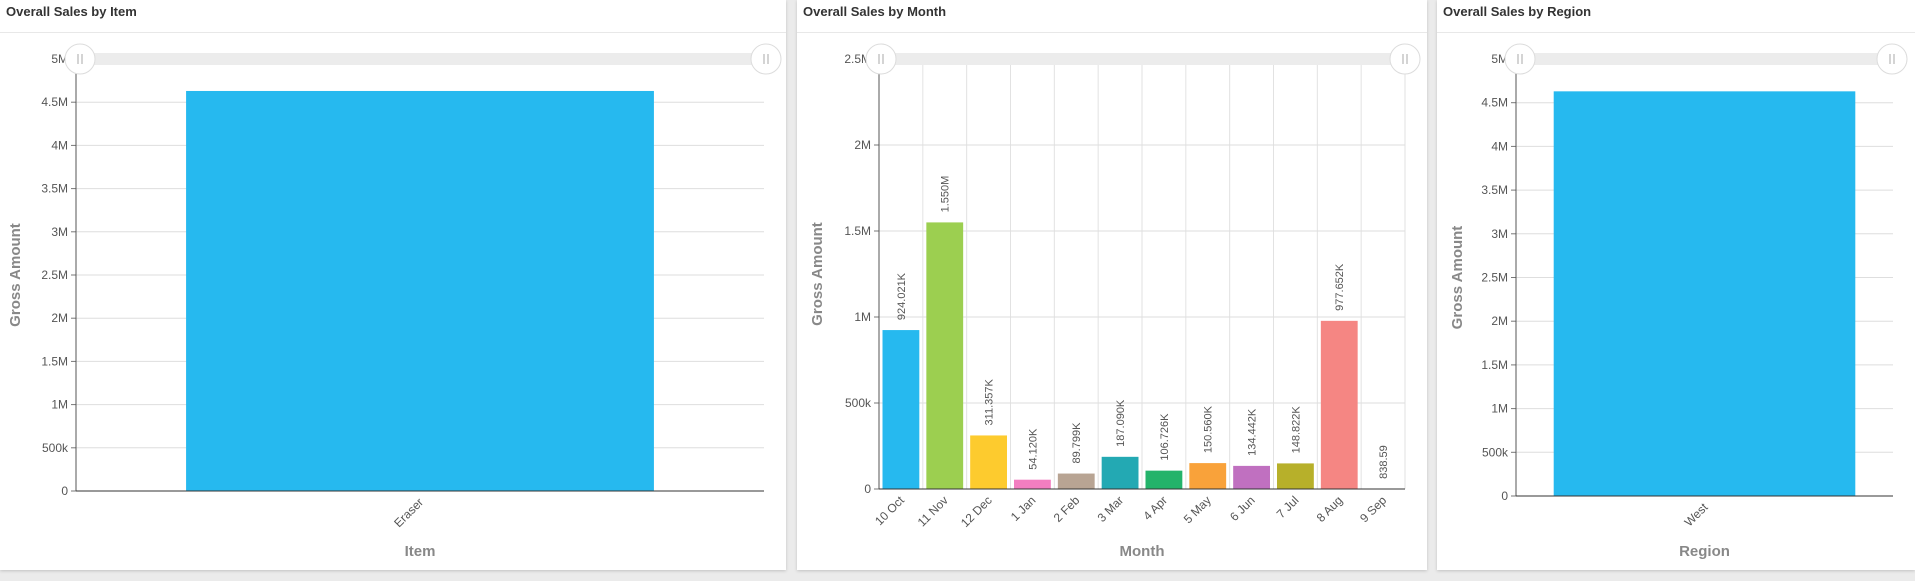  What do you see at coordinates (1197, 509) in the screenshot?
I see `x-tick-label: 5 May` at bounding box center [1197, 509].